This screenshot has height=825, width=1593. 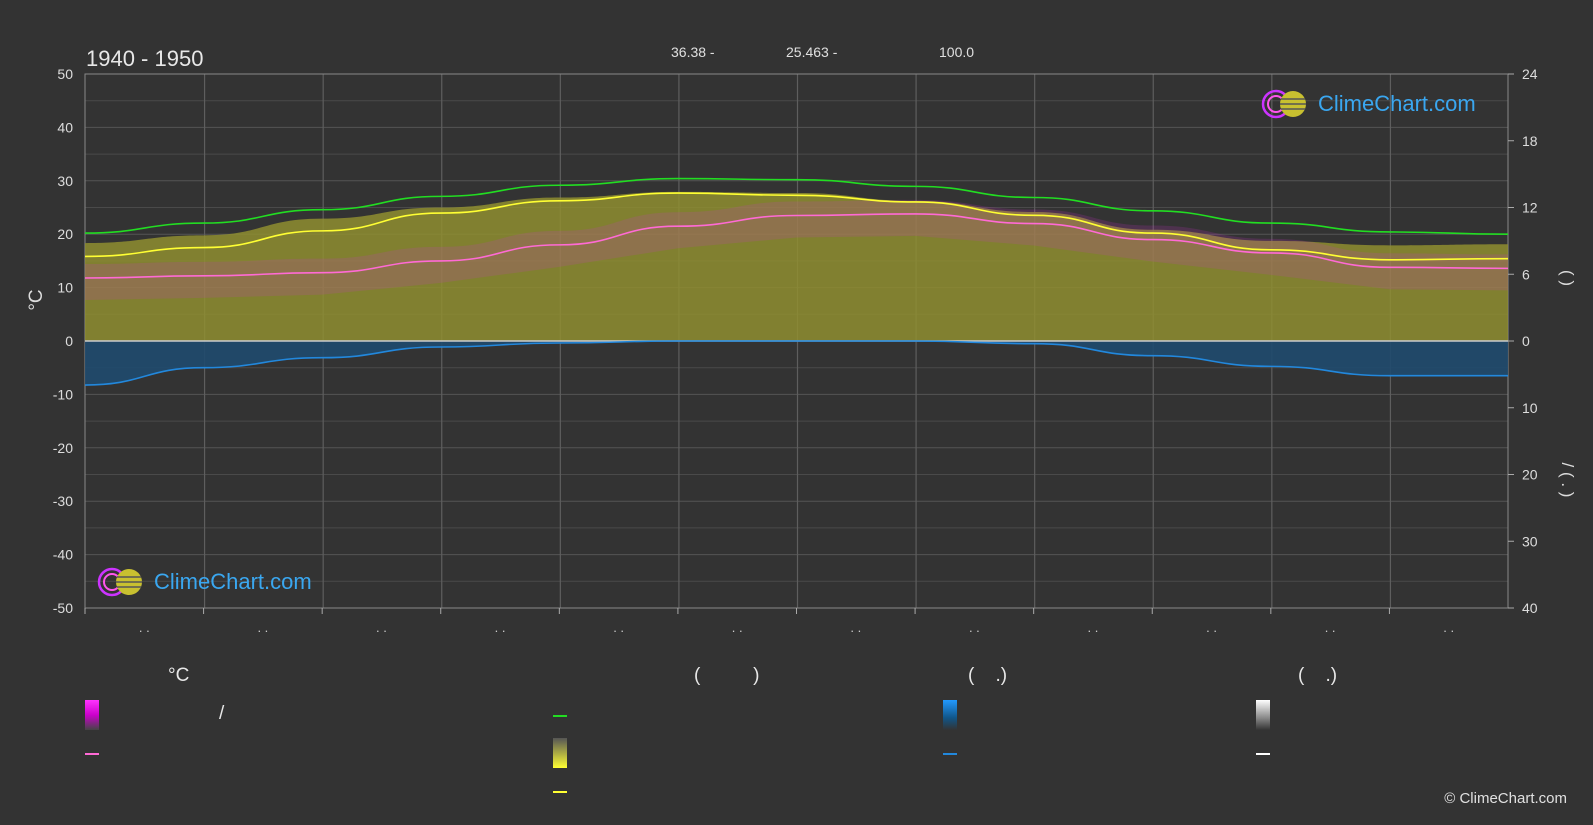 What do you see at coordinates (1567, 278) in the screenshot?
I see `right-top-axis-label: ( )` at bounding box center [1567, 278].